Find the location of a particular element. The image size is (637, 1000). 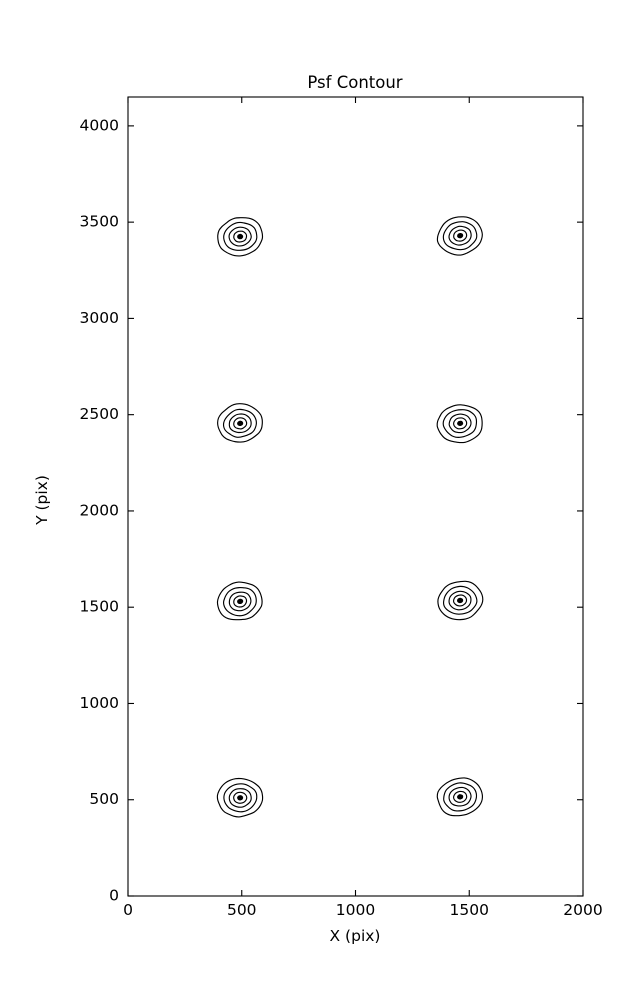

y-tick-label: 3000 is located at coordinates (99, 318).